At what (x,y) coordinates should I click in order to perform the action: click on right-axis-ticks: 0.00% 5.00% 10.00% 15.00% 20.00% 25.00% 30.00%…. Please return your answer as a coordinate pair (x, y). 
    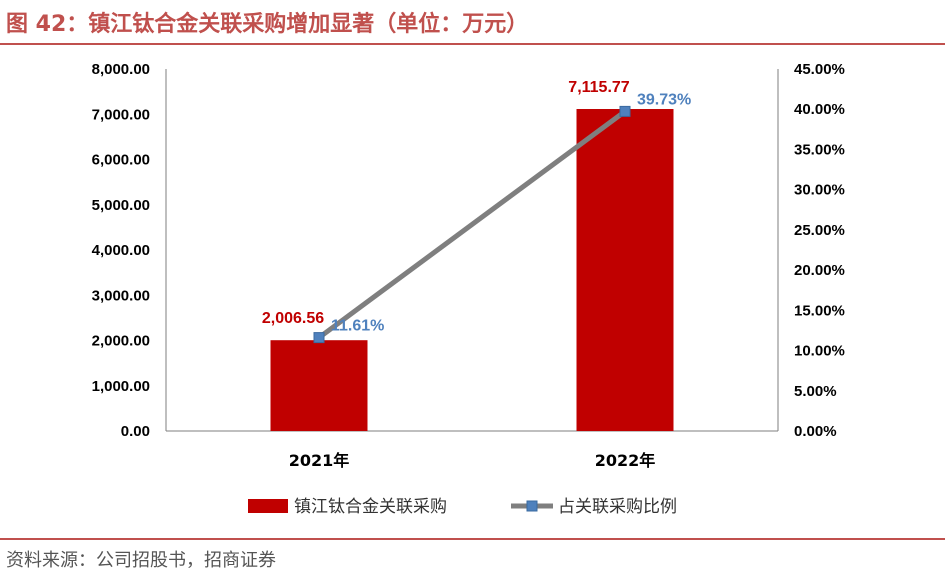
    Looking at the image, I should click on (819, 250).